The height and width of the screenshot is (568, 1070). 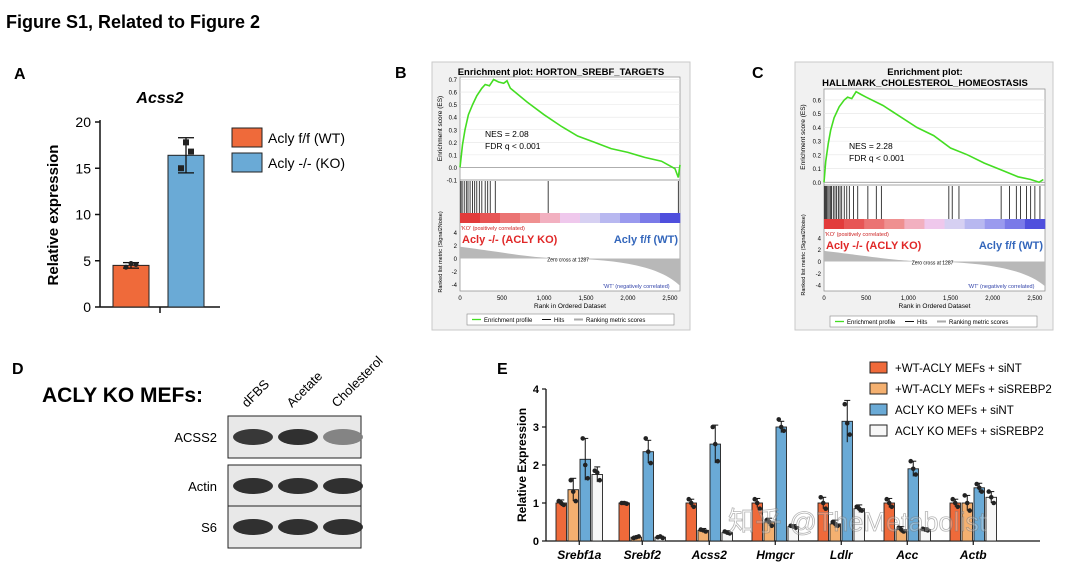 What do you see at coordinates (247, 137) in the screenshot?
I see `legend-swatch-wt` at bounding box center [247, 137].